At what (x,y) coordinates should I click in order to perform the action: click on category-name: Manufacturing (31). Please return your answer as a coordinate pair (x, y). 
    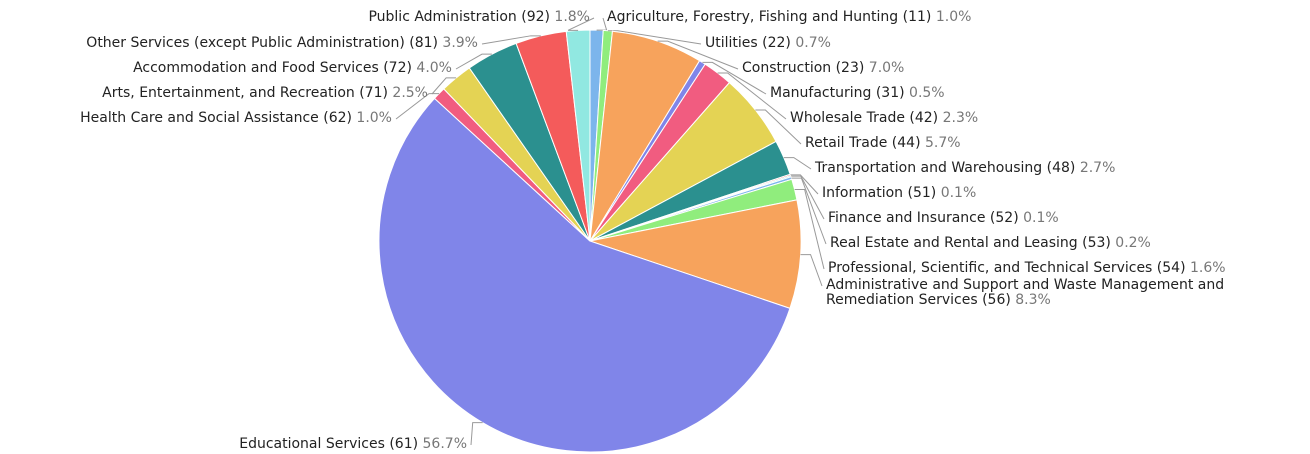
    Looking at the image, I should click on (837, 93).